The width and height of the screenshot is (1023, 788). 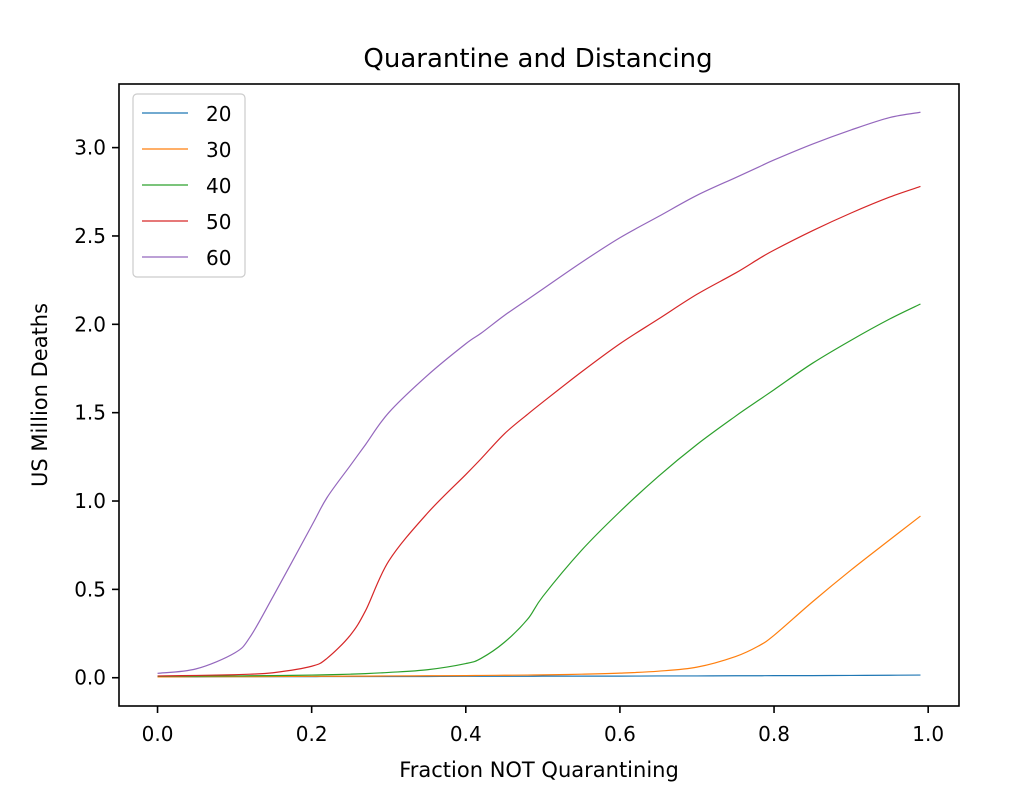 What do you see at coordinates (928, 734) in the screenshot?
I see `x-tick-label: 1.0` at bounding box center [928, 734].